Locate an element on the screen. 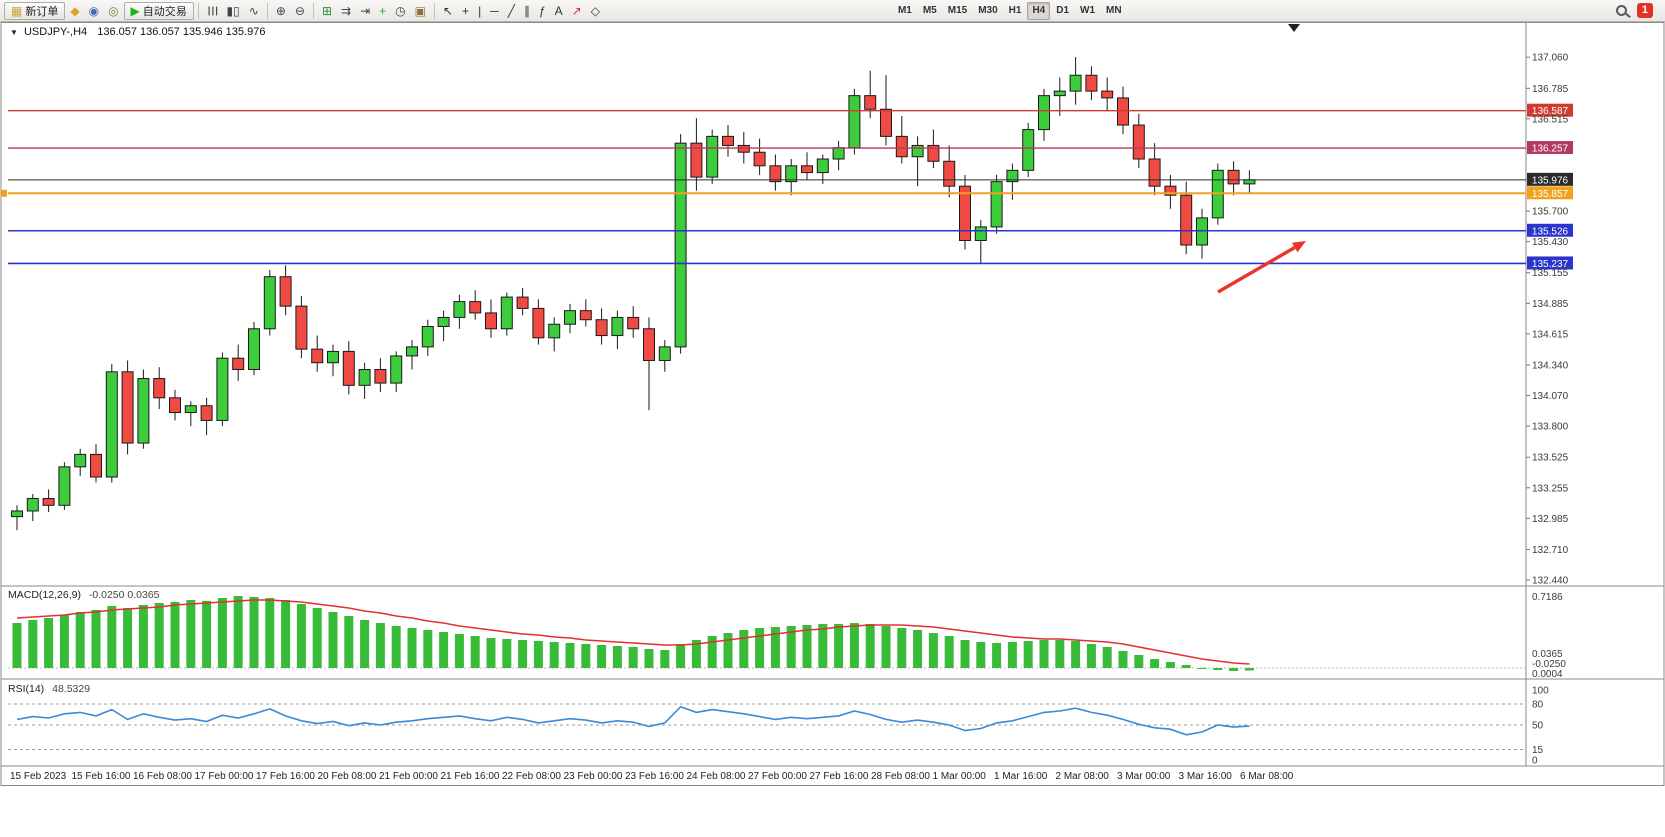 The height and width of the screenshot is (837, 1665). cursor-button: ↖ is located at coordinates (448, 11).